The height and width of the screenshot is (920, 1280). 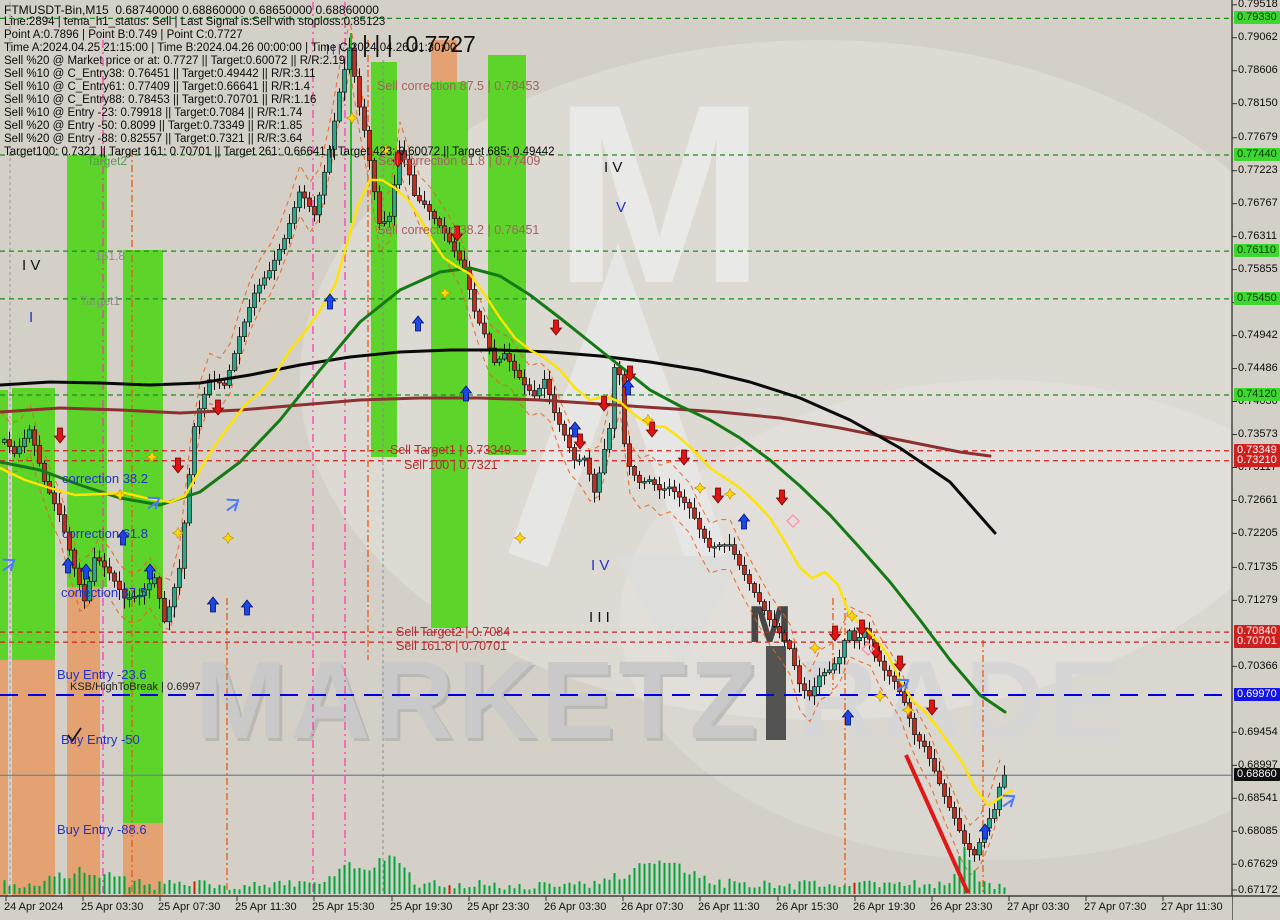 What do you see at coordinates (266, 907) in the screenshot?
I see `time-axis-label: 25 Apr 11:30` at bounding box center [266, 907].